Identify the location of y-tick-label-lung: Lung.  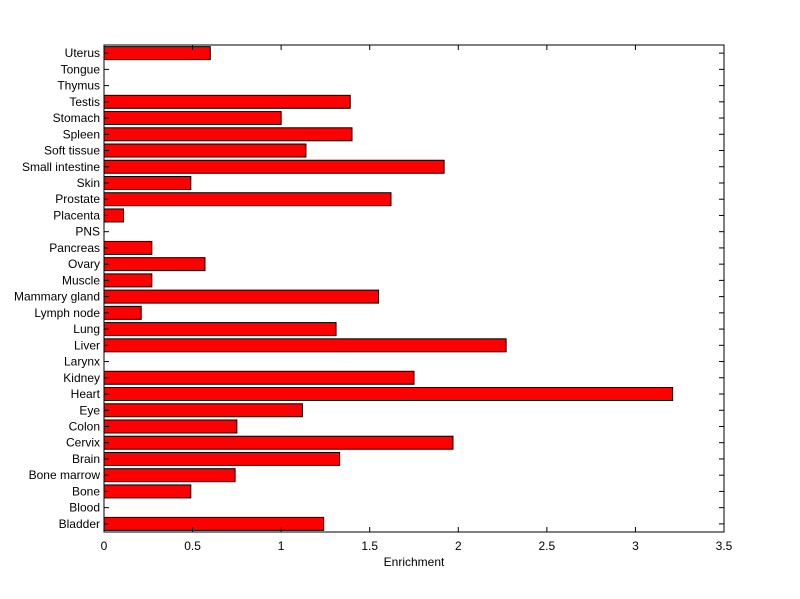
(86, 329).